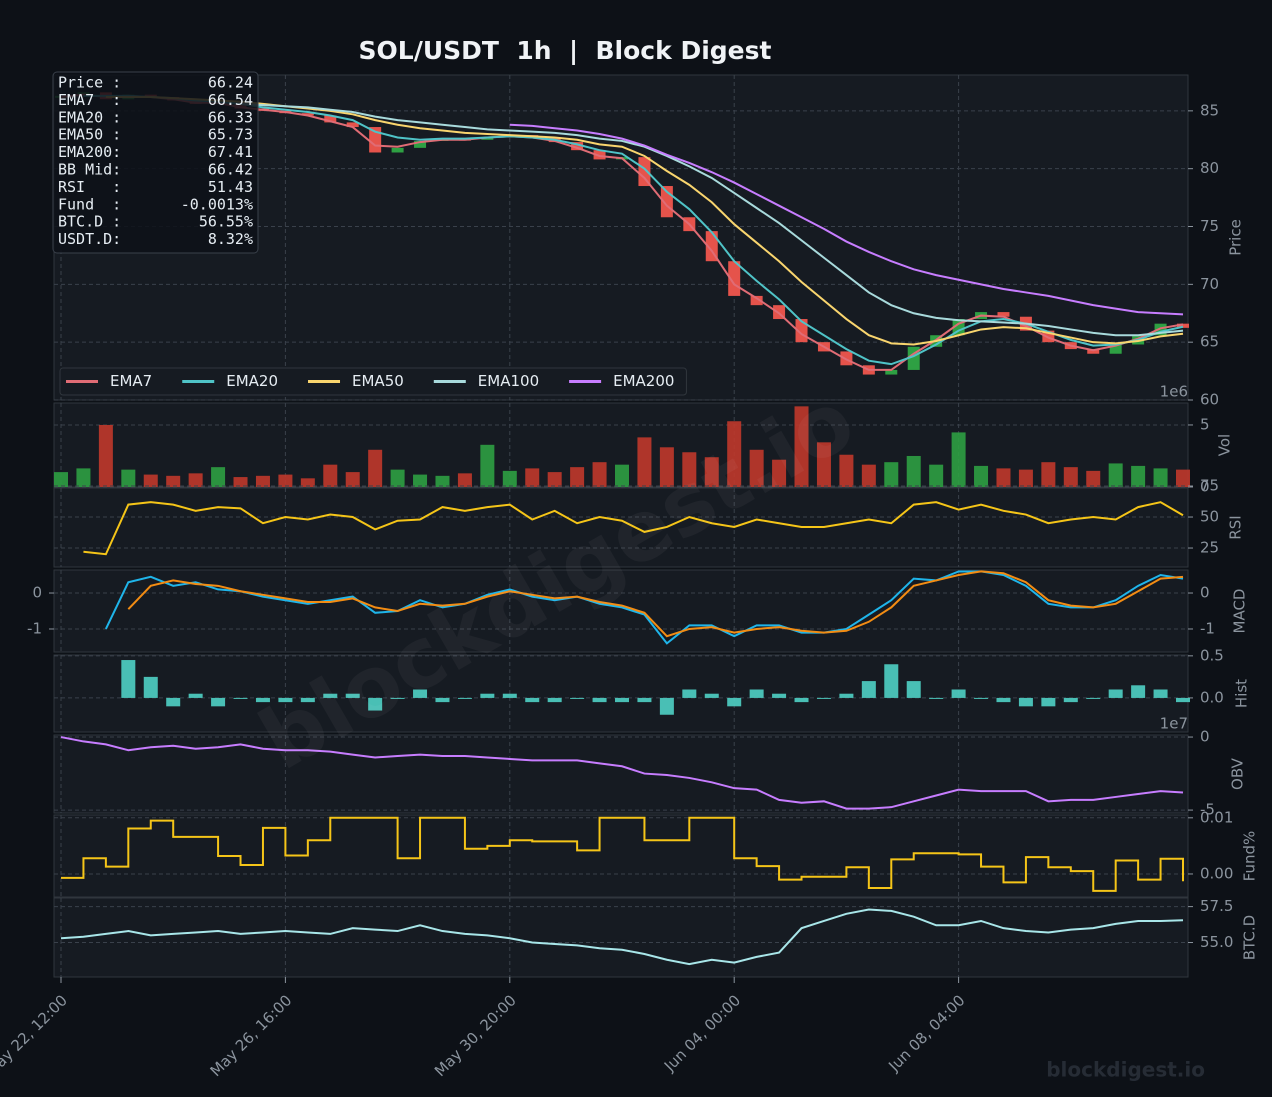 This screenshot has width=1272, height=1097. I want to click on y-tick-label: 0.0, so click(1212, 697).